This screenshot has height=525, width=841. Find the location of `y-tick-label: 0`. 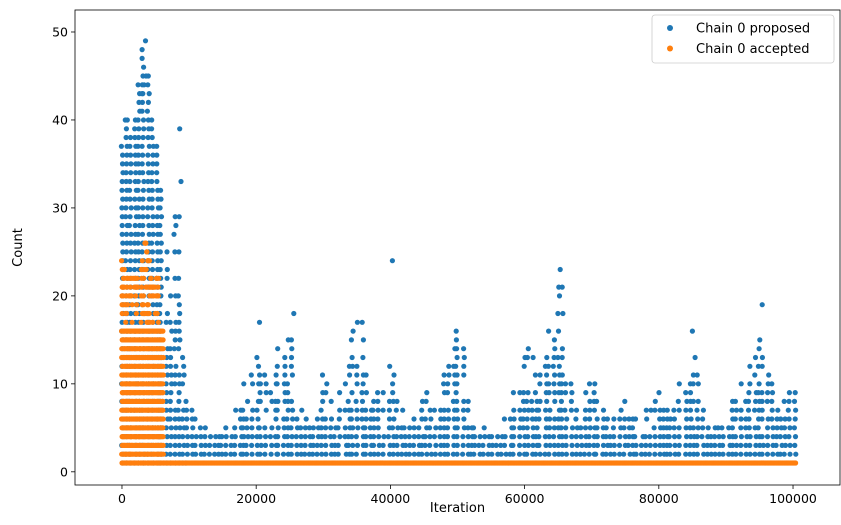

y-tick-label: 0 is located at coordinates (64, 471).